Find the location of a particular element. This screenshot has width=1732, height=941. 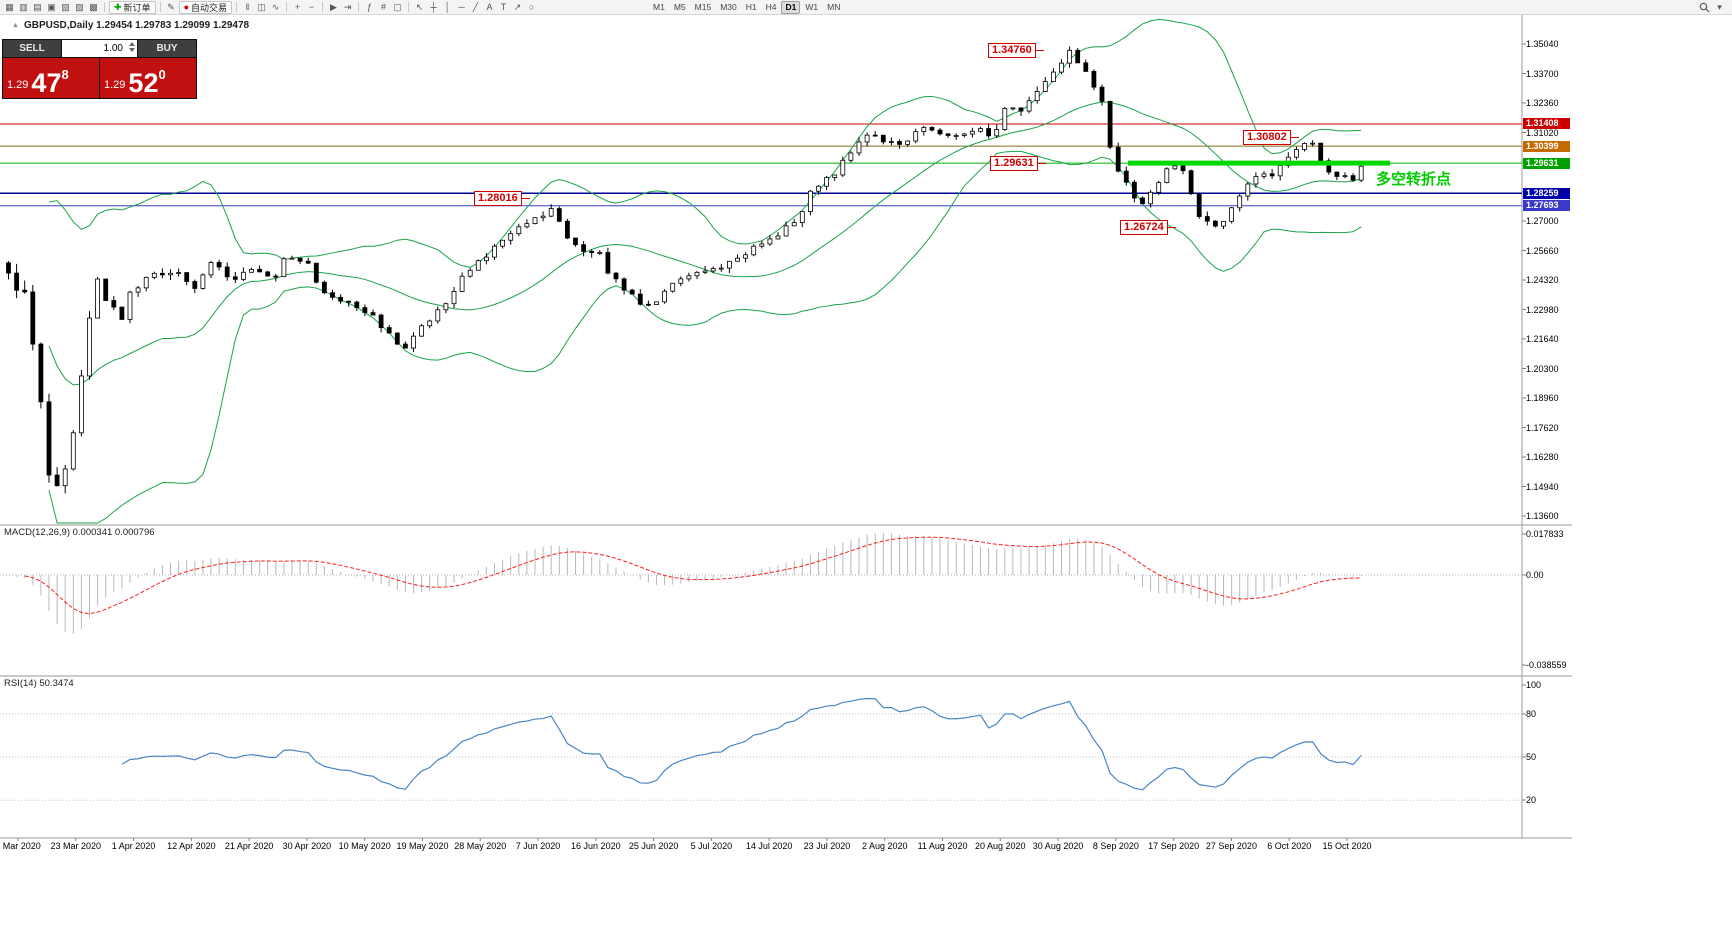

volume-spinner is located at coordinates (132, 47).